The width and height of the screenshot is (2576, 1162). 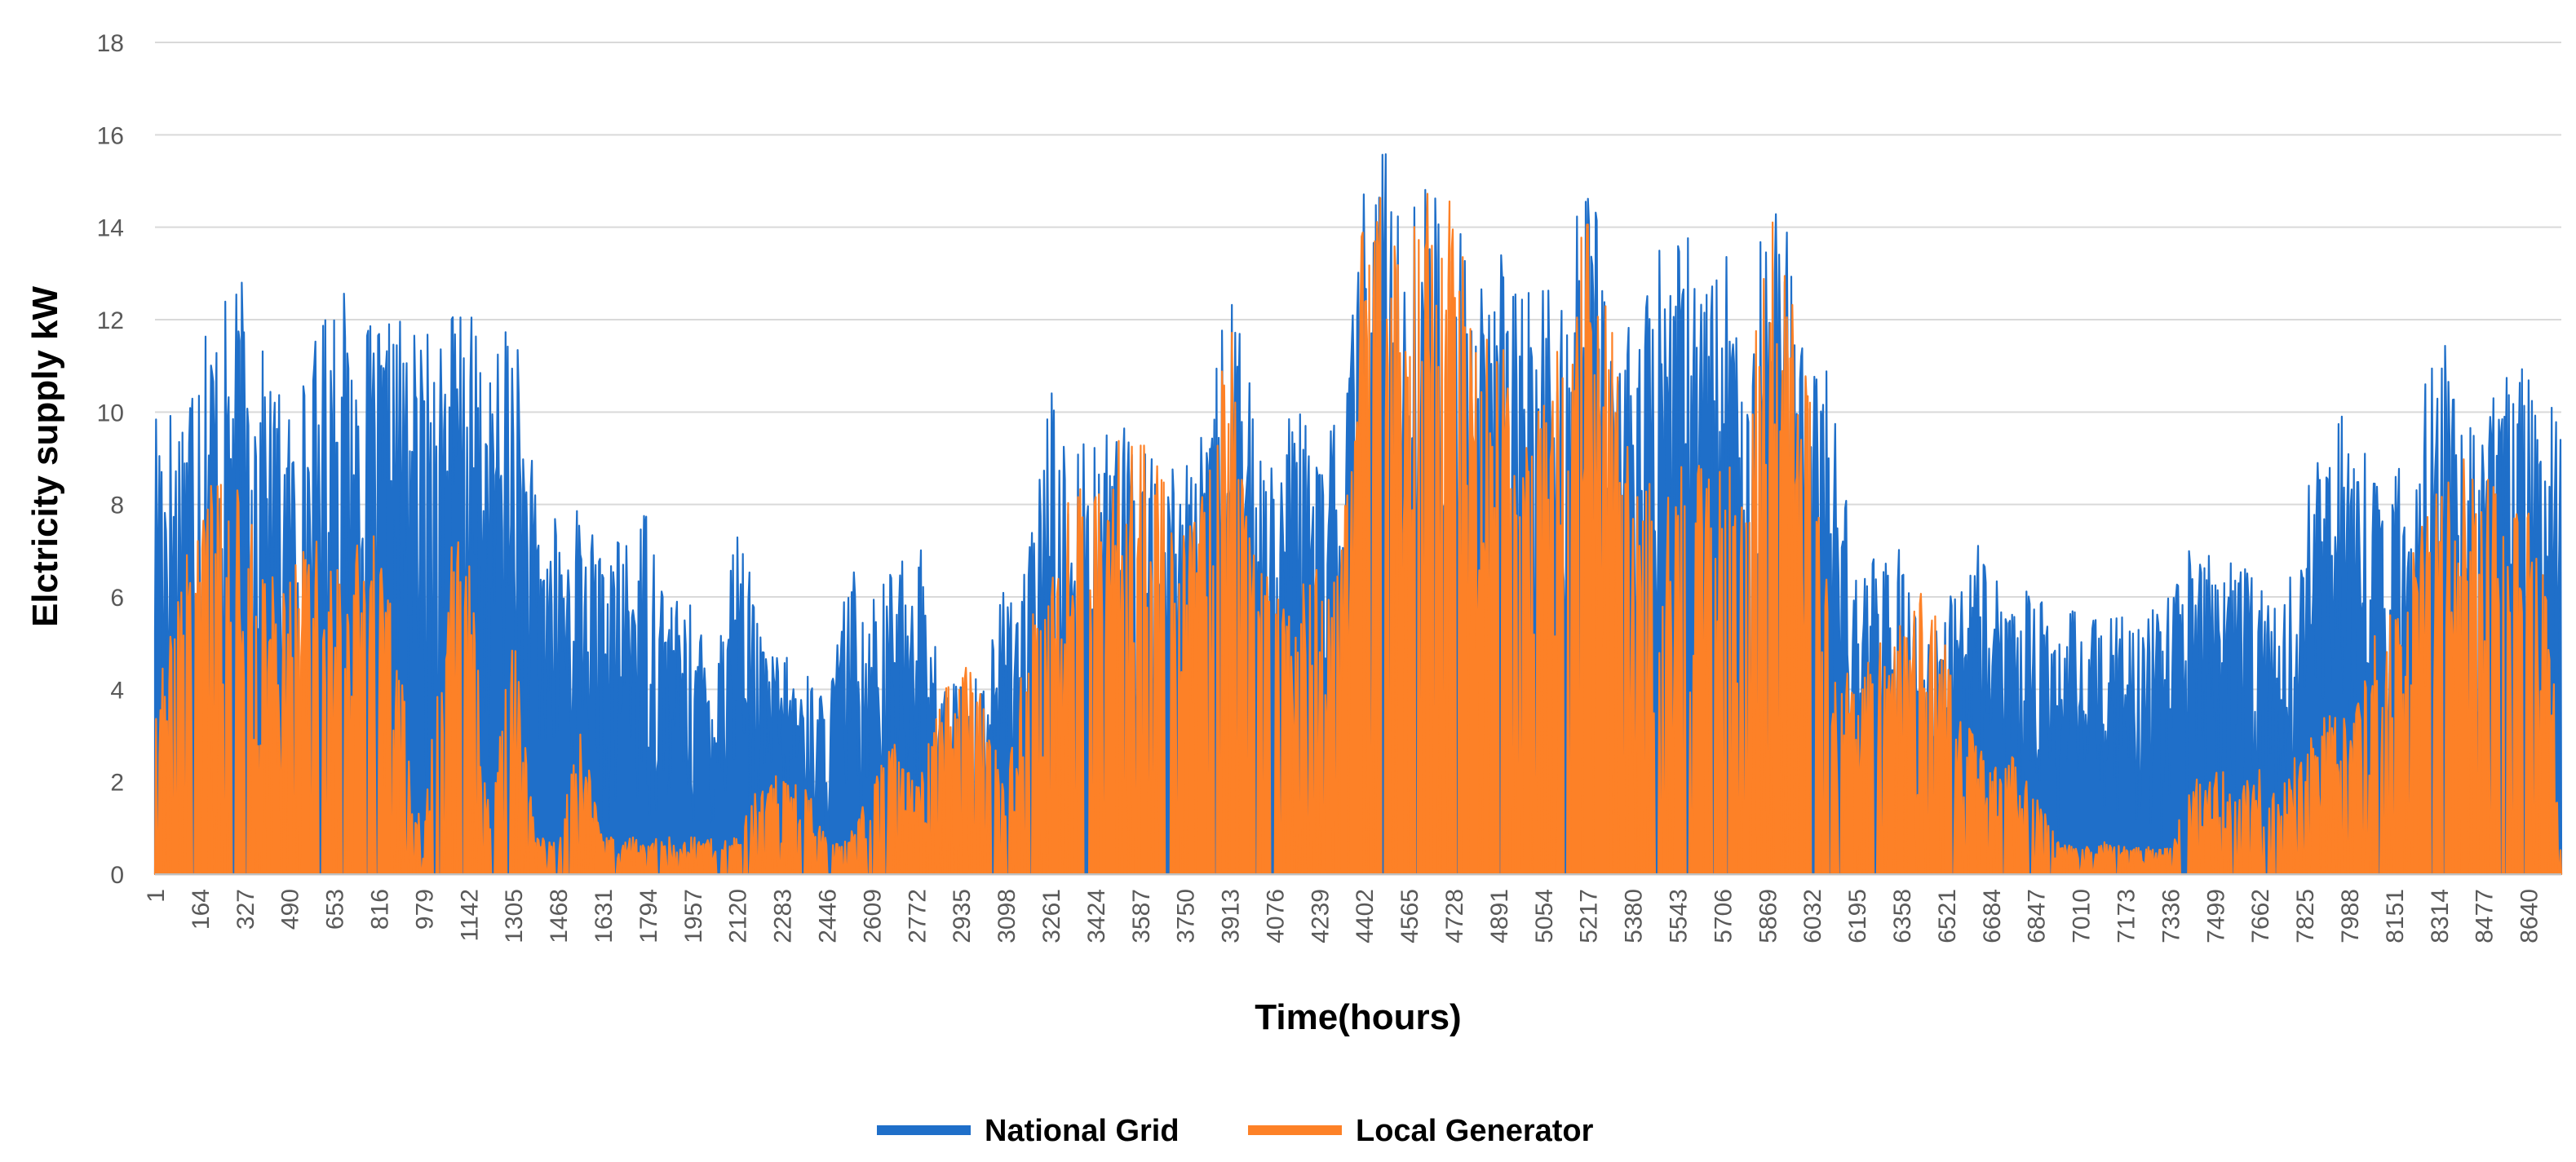 I want to click on x-tick-label: 327, so click(x=245, y=909).